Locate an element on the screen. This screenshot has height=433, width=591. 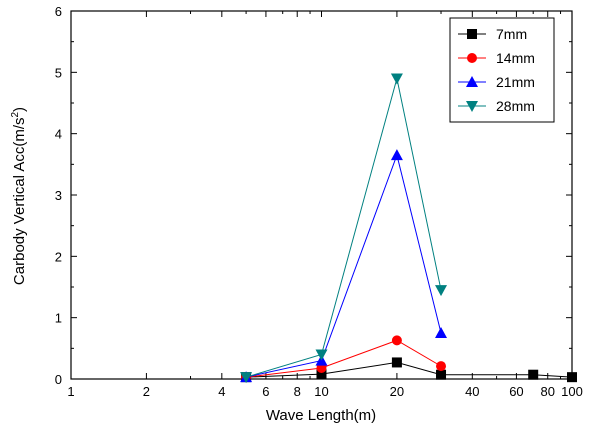
y-axis-title-main: Carbody Vertical Acc(m/s is located at coordinates (19, 202).